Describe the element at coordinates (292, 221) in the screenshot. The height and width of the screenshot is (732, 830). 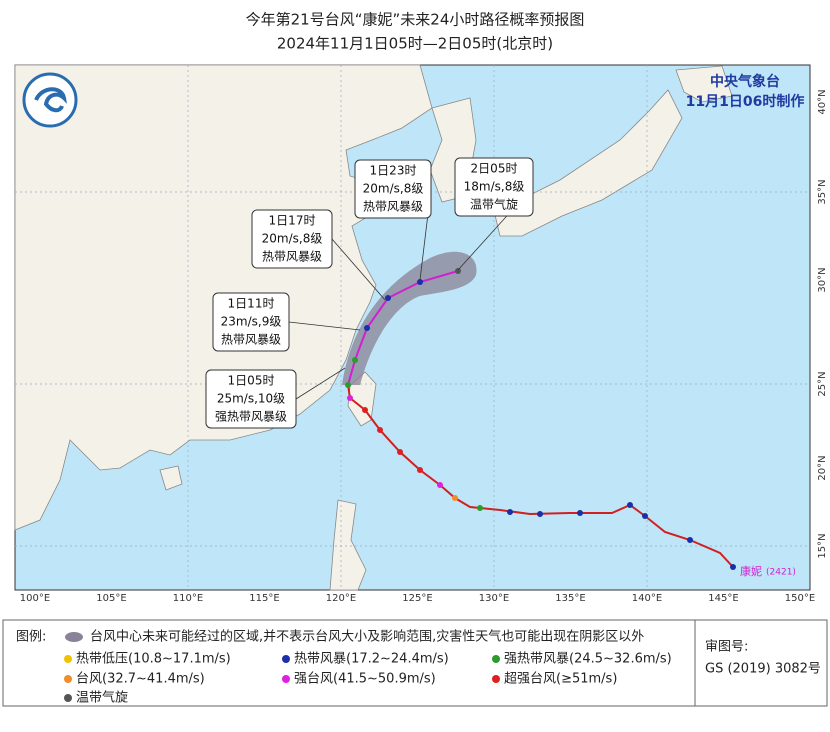
I see `callout-time: 1日17时` at that location.